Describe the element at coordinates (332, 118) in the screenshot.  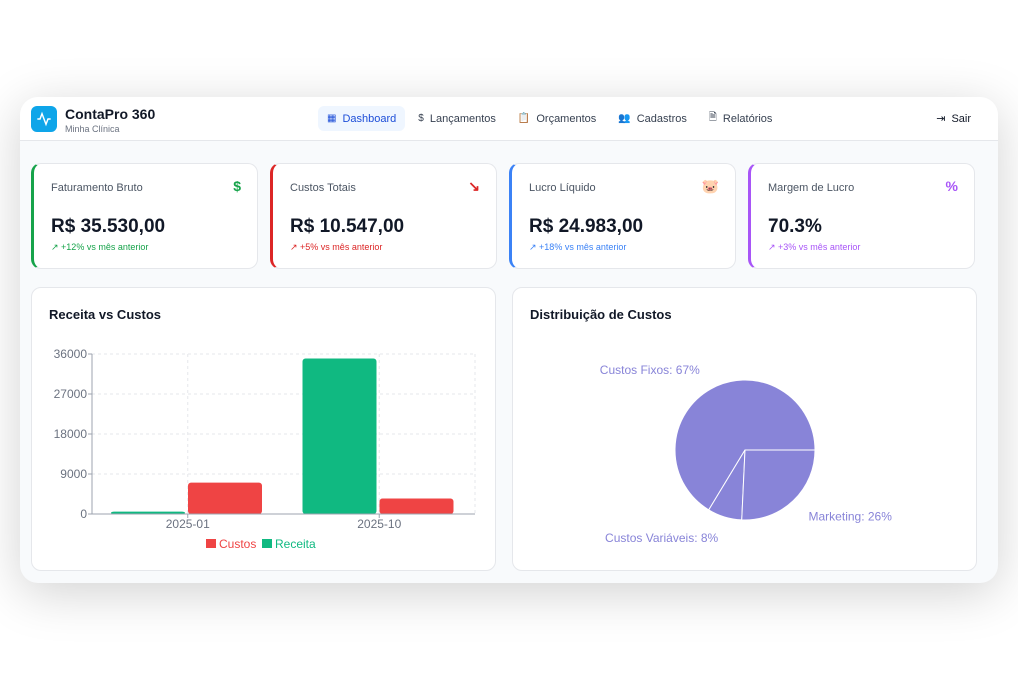
I see `dashboard-icon: ▦` at that location.